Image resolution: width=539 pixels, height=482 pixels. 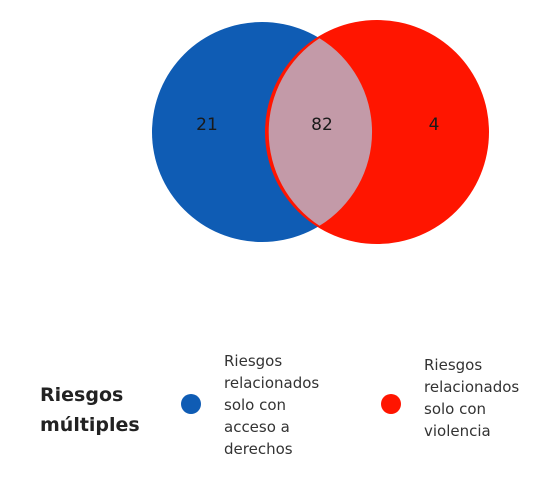 What do you see at coordinates (253, 361) in the screenshot?
I see `legend-item1-line: Riesgos` at bounding box center [253, 361].